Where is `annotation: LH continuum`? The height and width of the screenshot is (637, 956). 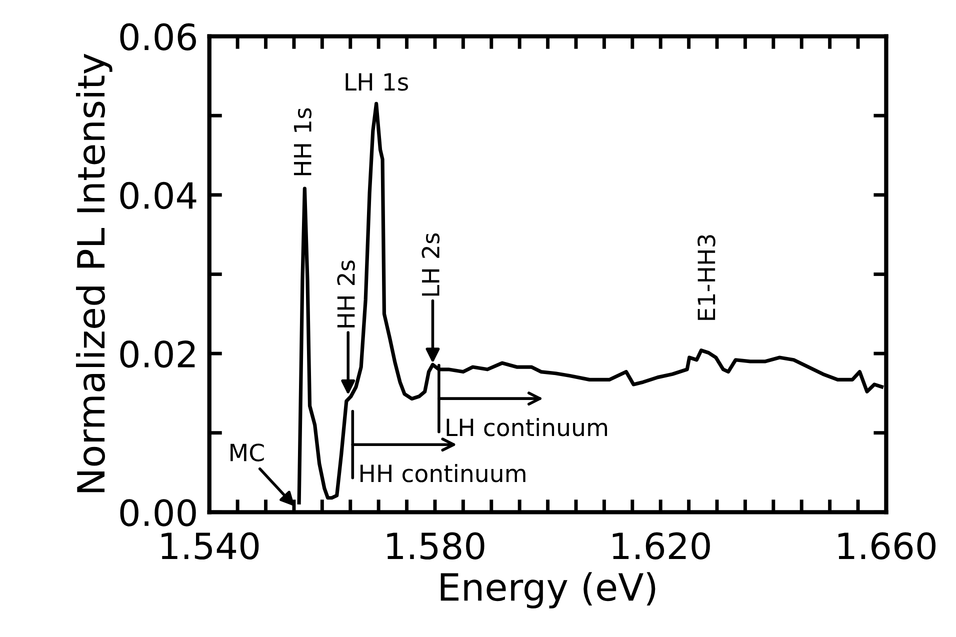 annotation: LH continuum is located at coordinates (526, 427).